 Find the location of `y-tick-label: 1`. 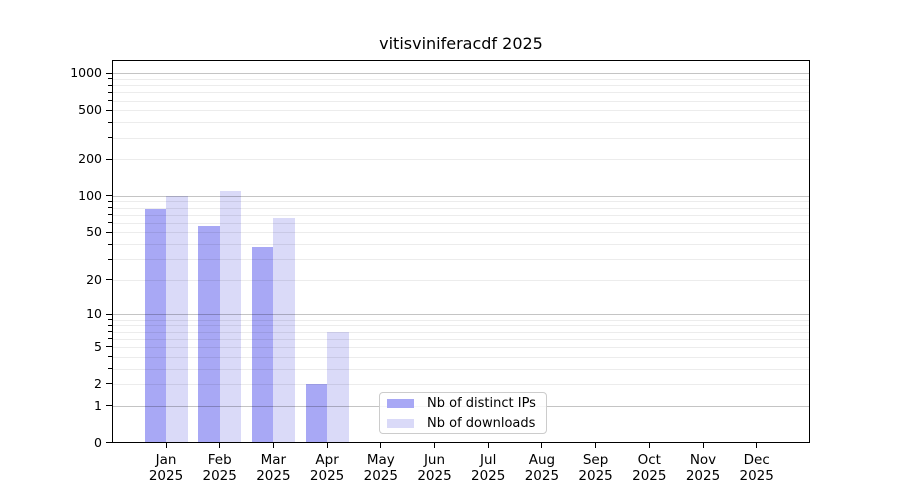

y-tick-label: 1 is located at coordinates (98, 405).